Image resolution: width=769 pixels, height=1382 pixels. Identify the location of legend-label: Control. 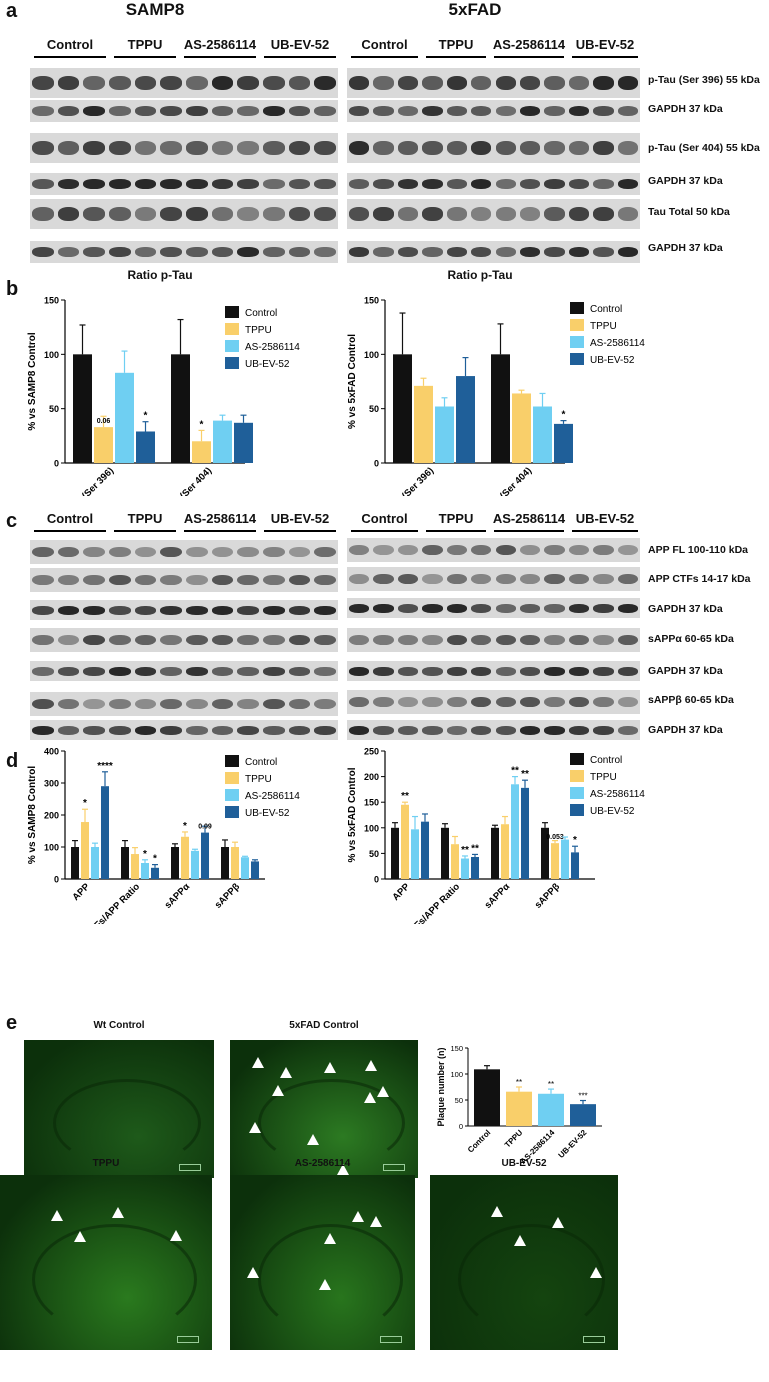
(606, 760).